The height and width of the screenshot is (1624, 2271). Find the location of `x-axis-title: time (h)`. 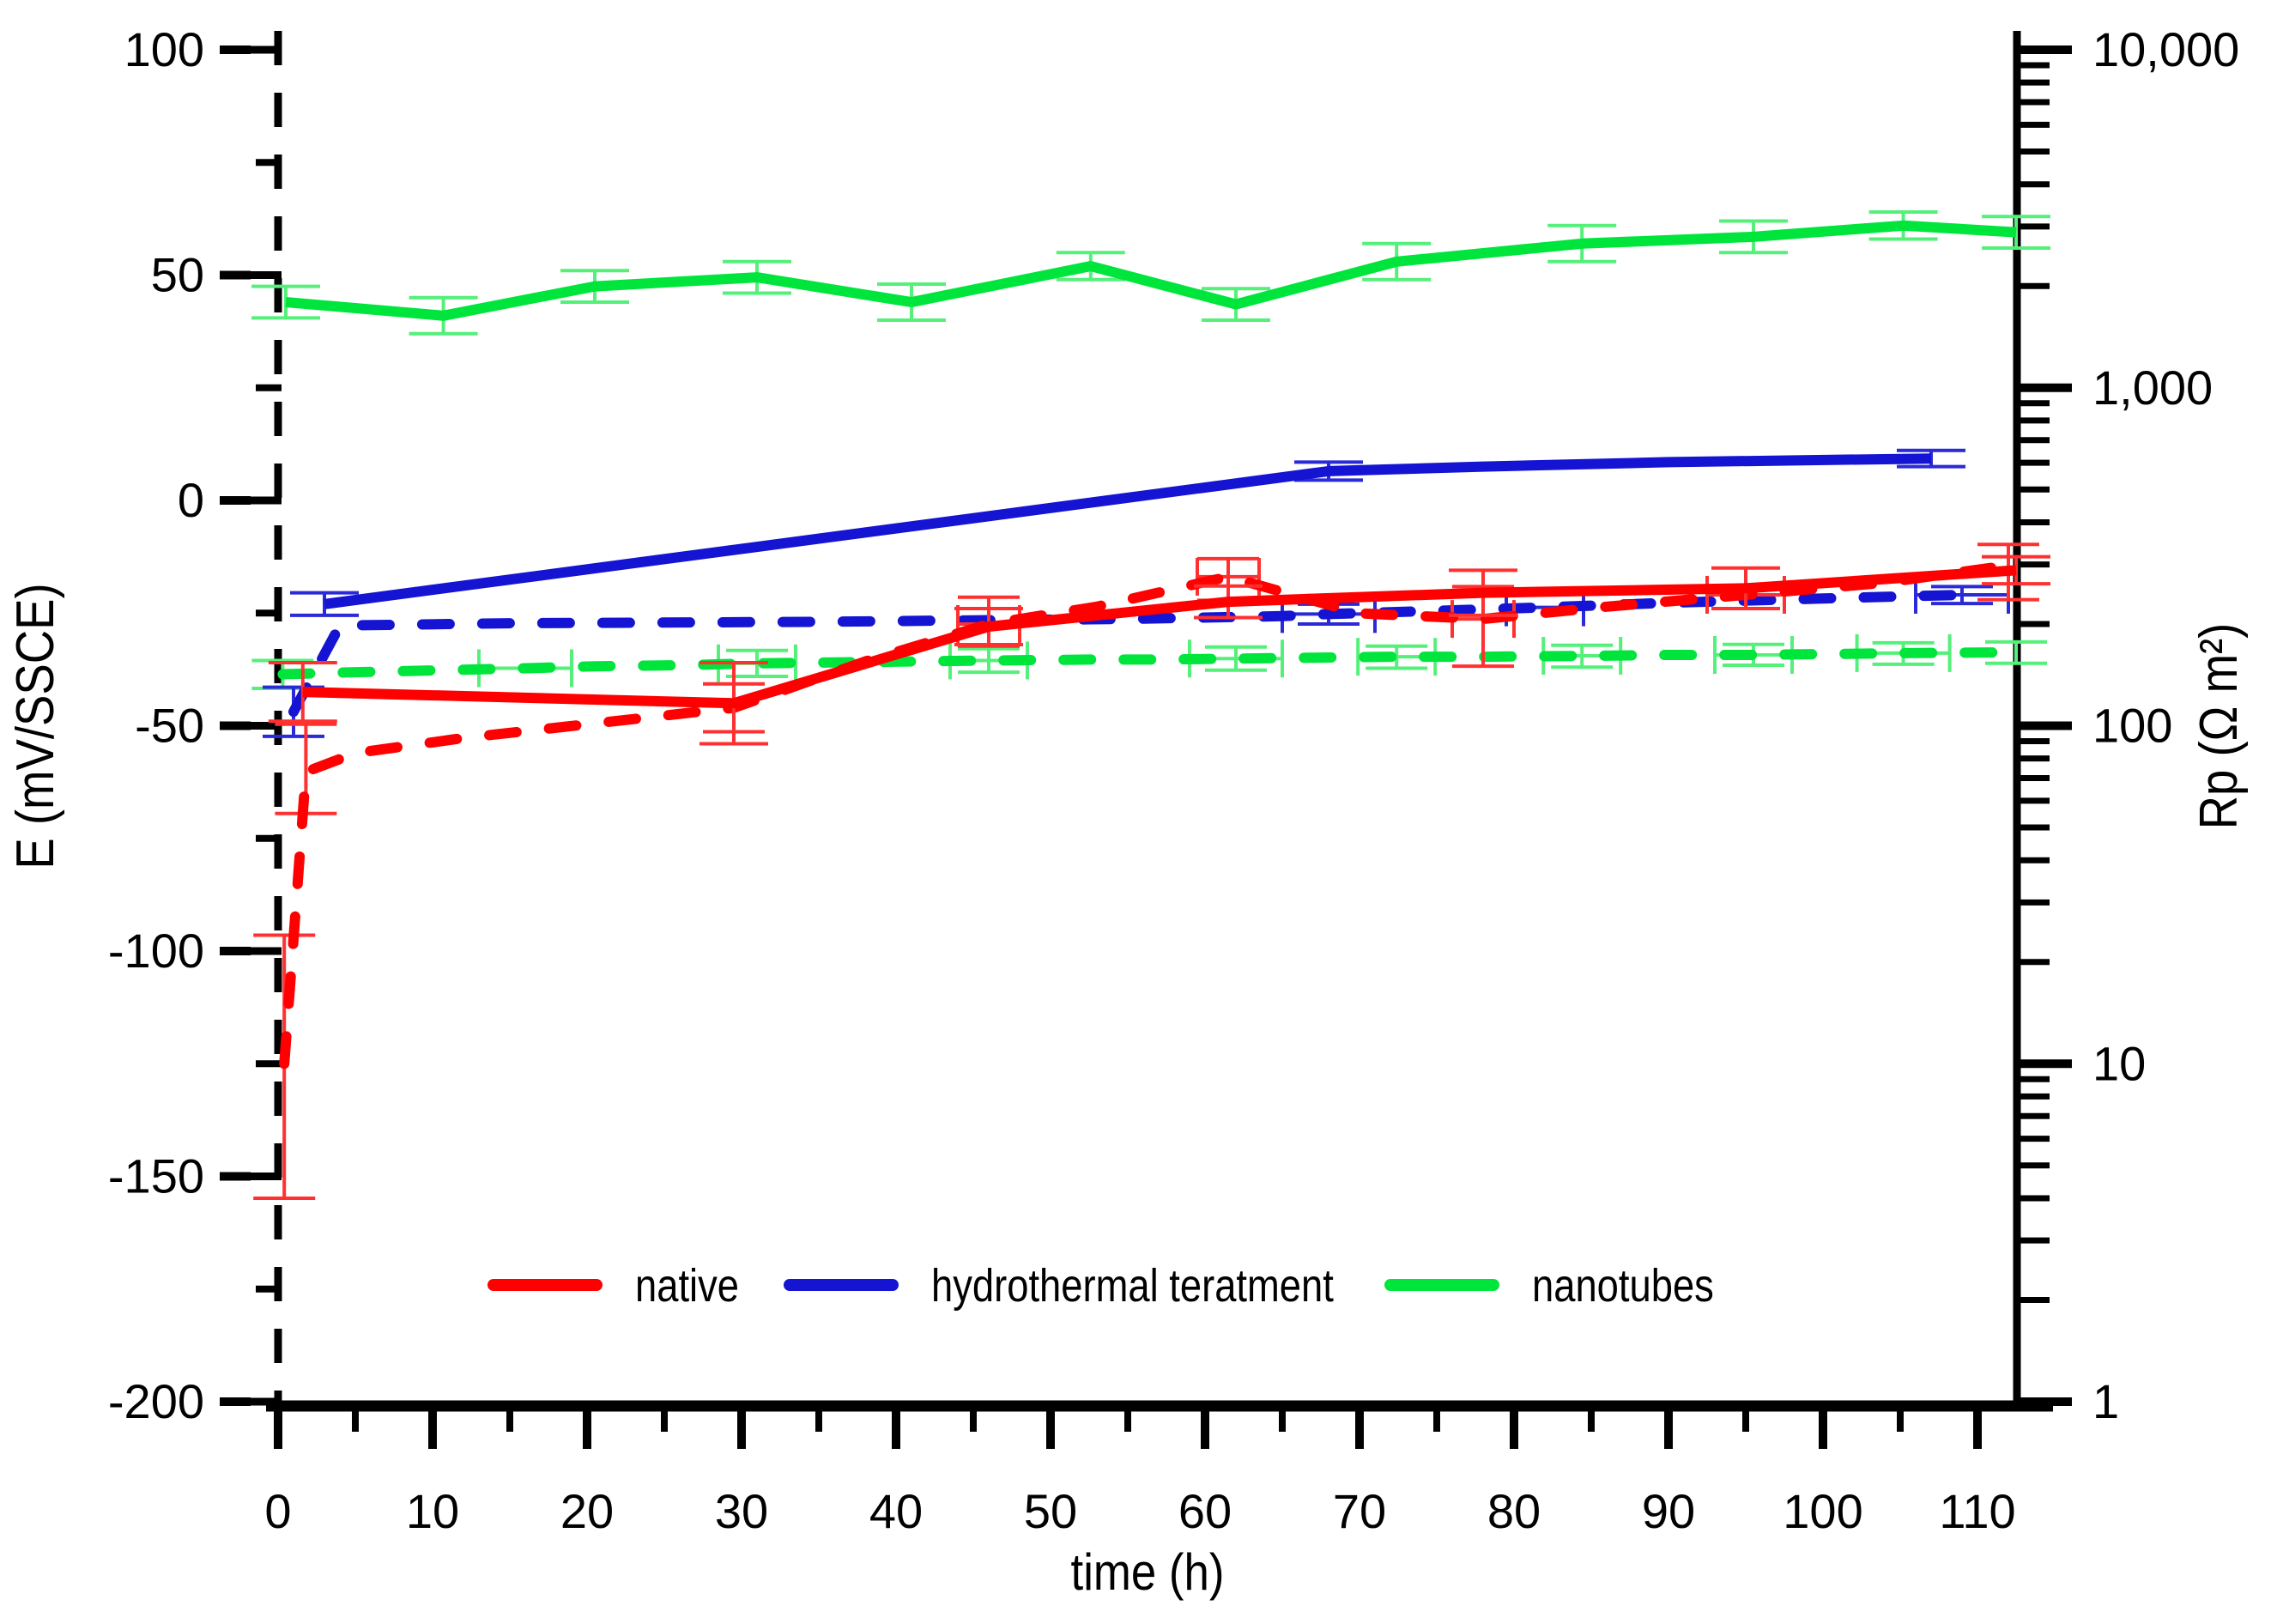

x-axis-title: time (h) is located at coordinates (1148, 1572).